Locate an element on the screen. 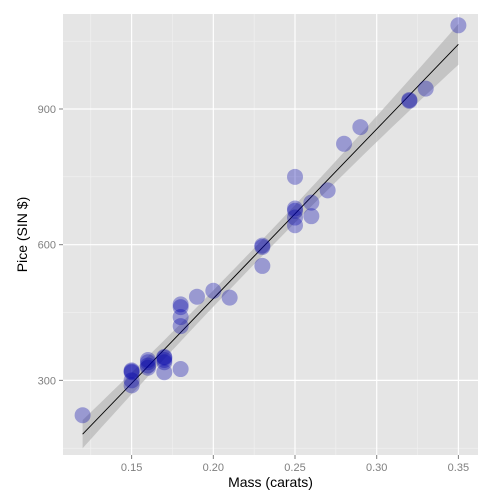 The width and height of the screenshot is (500, 500). y-tick-label: 300 is located at coordinates (47, 381).